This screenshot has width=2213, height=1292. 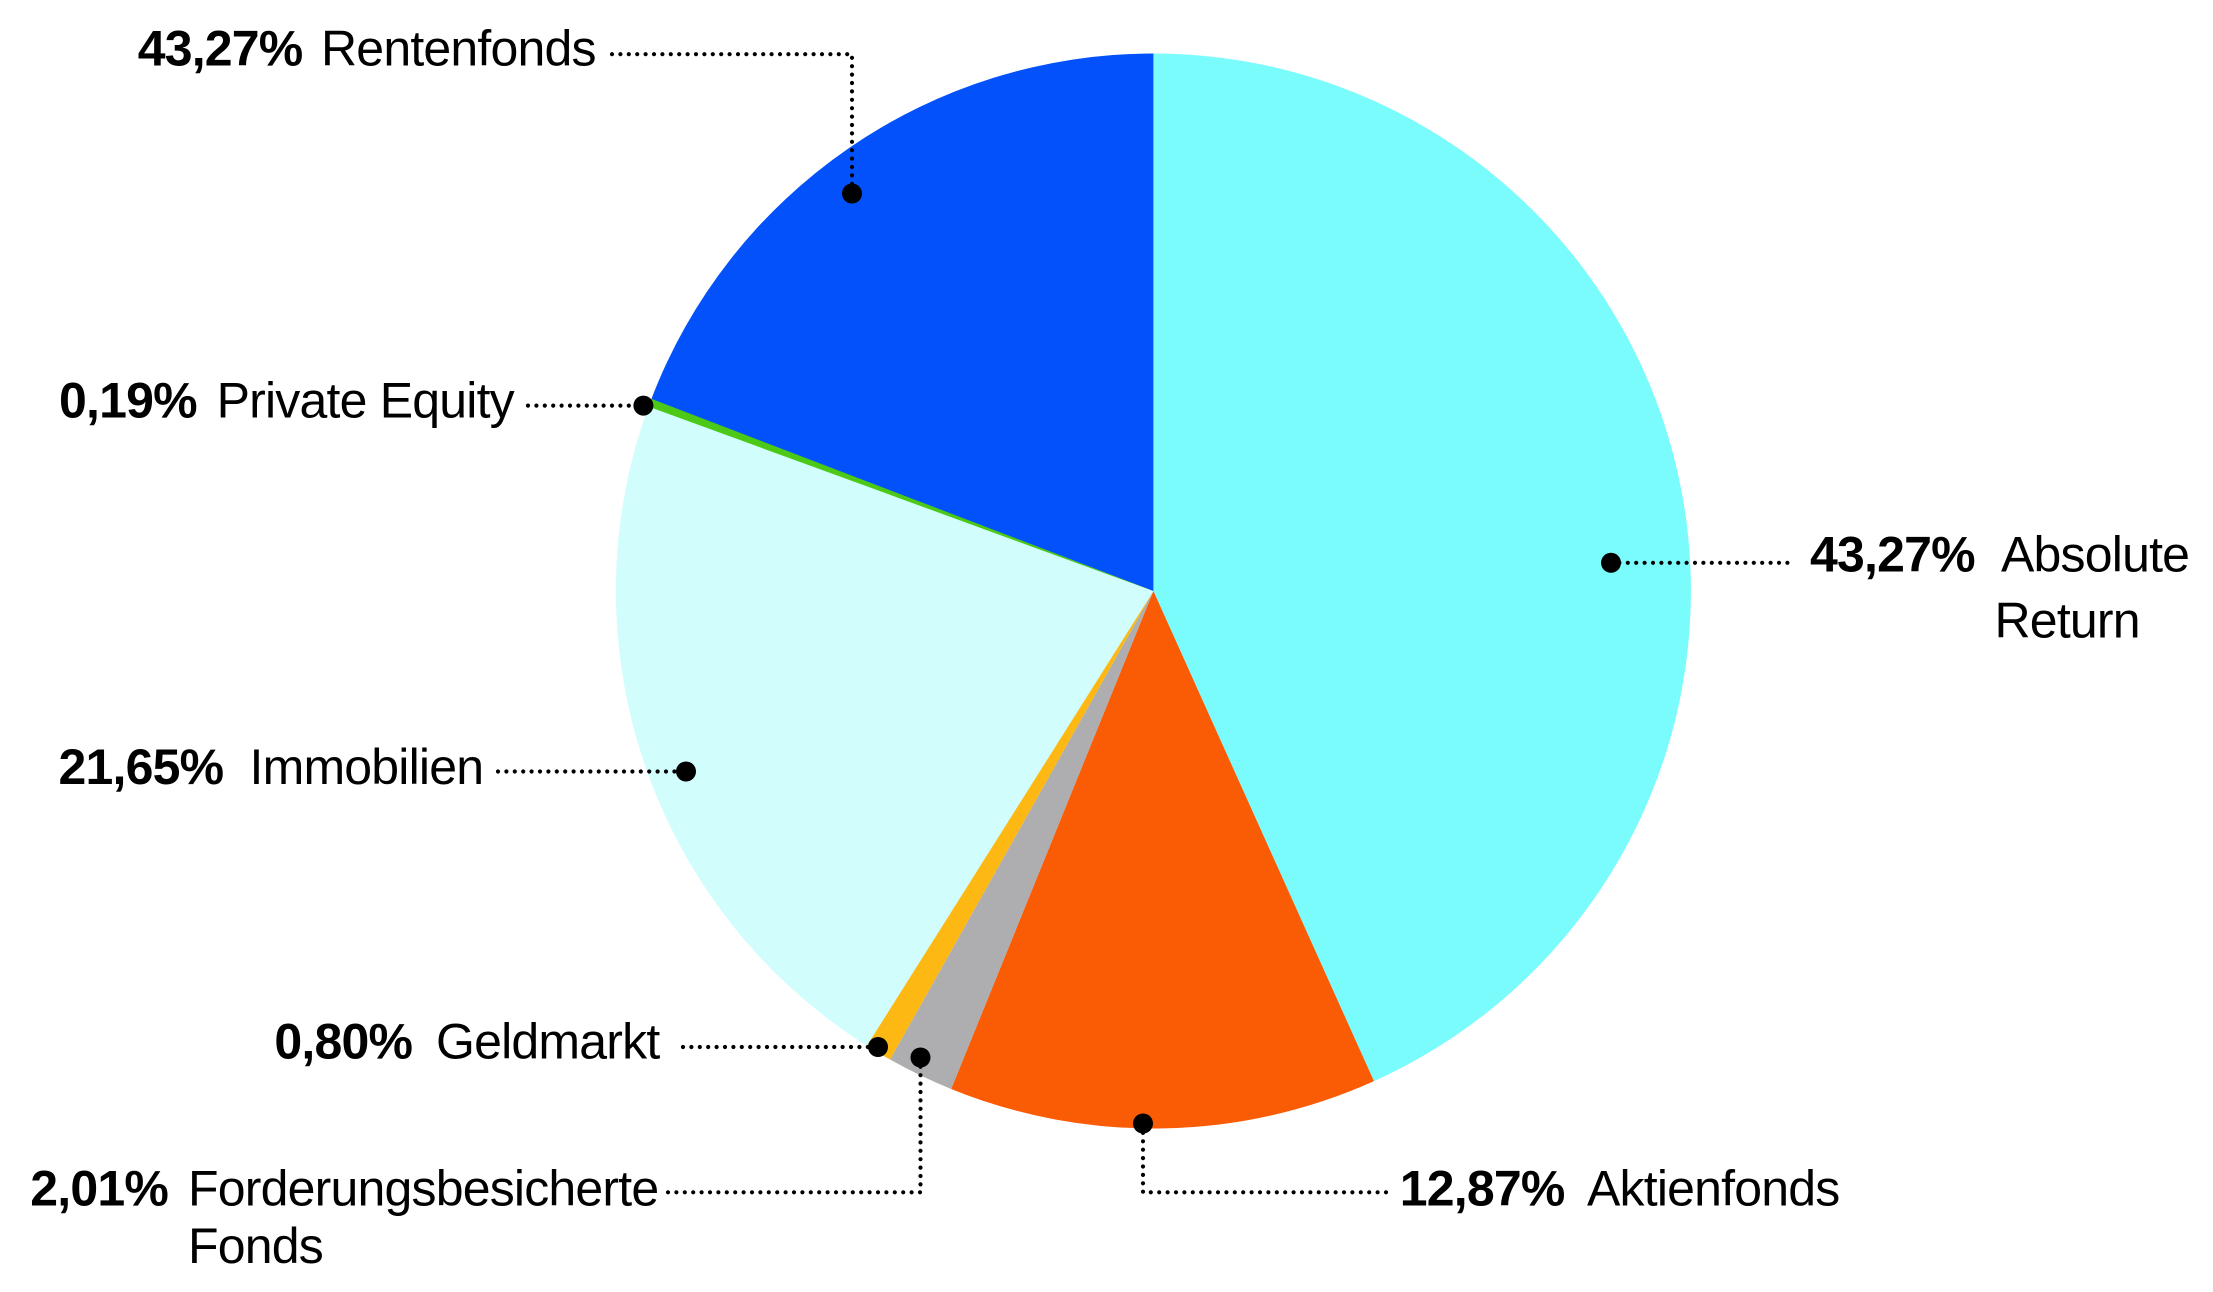 I want to click on svg-text: Fonds, so click(x=255, y=1246).